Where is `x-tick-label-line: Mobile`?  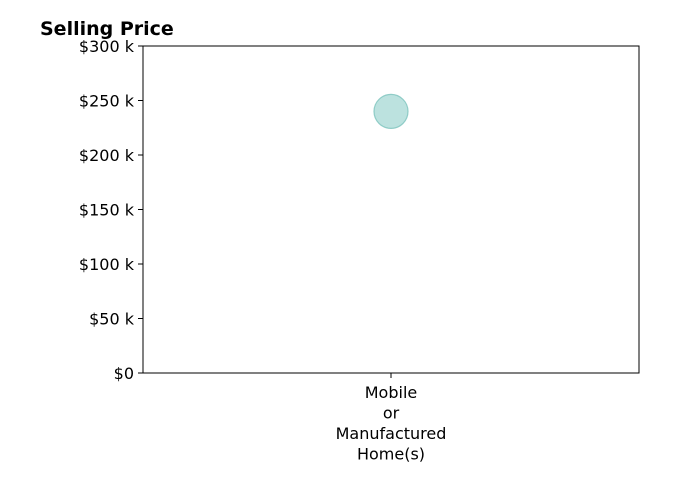 x-tick-label-line: Mobile is located at coordinates (391, 392).